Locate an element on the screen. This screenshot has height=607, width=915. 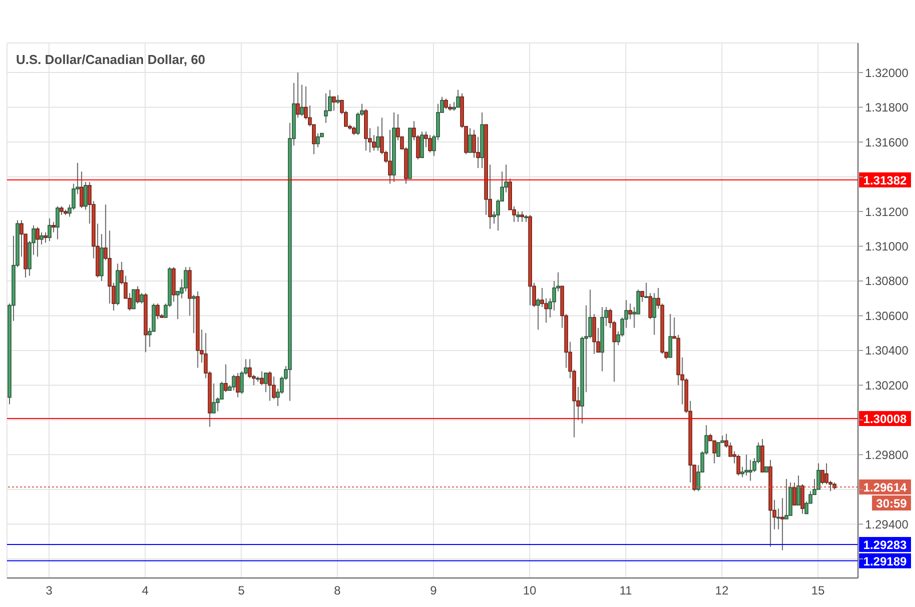
ref-line-label: 1.29283 is located at coordinates (885, 545).